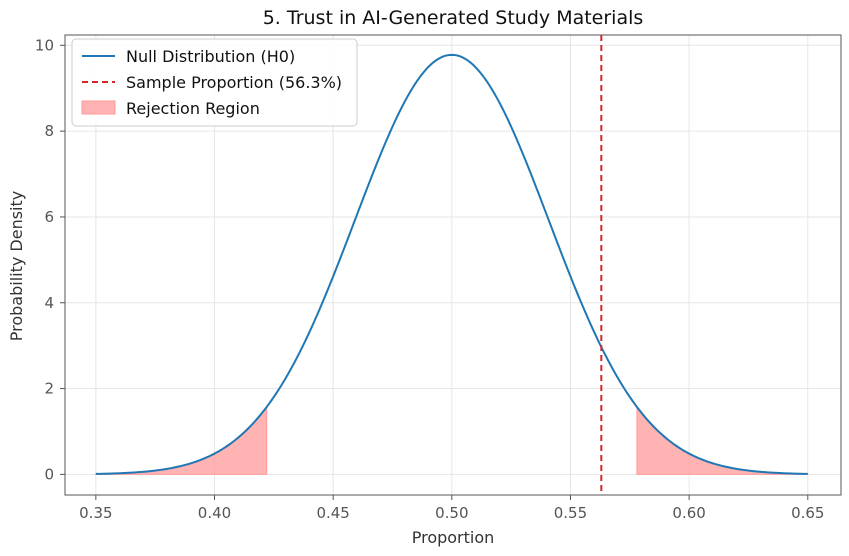 The height and width of the screenshot is (556, 849). Describe the element at coordinates (688, 513) in the screenshot. I see `x-tick-label: 0.60` at that location.